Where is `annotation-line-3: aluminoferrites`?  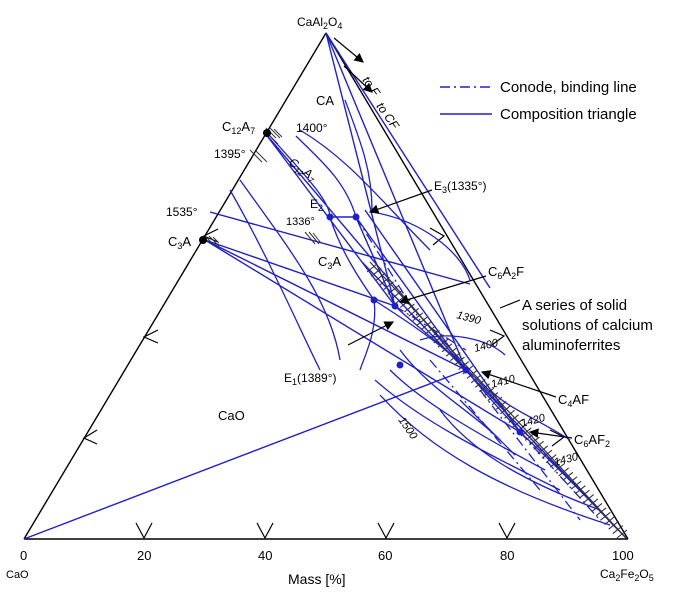
annotation-line-3: aluminoferrites is located at coordinates (571, 345).